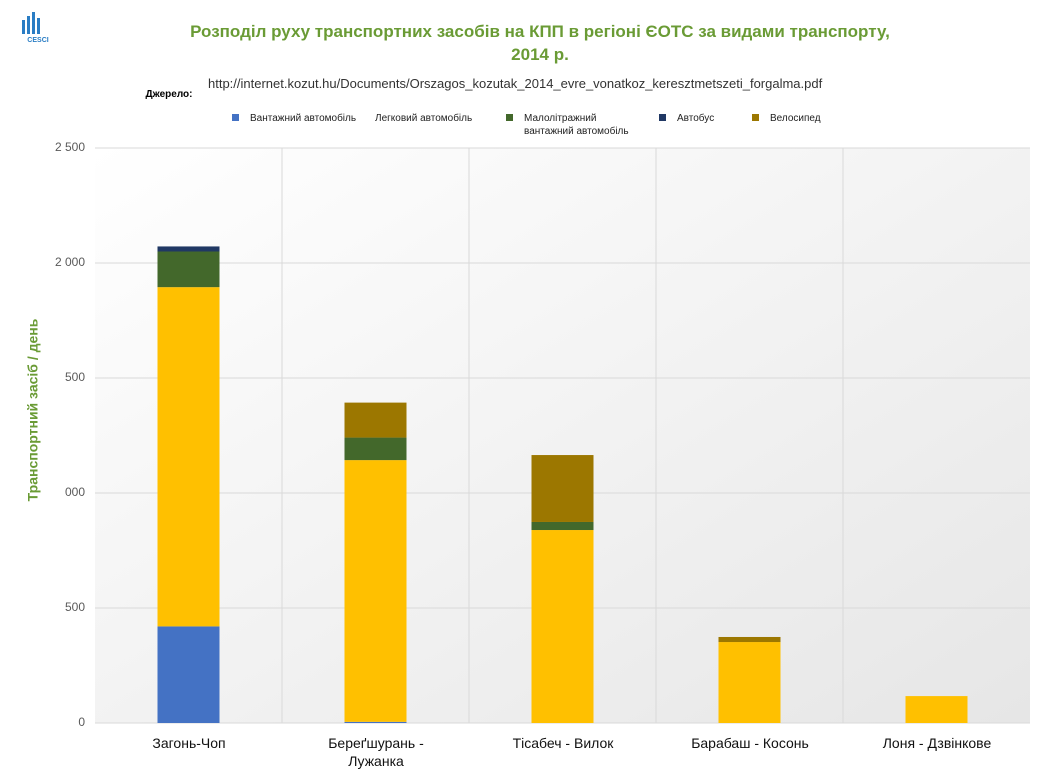  What do you see at coordinates (37, 40) in the screenshot?
I see `logo: CESCI` at bounding box center [37, 40].